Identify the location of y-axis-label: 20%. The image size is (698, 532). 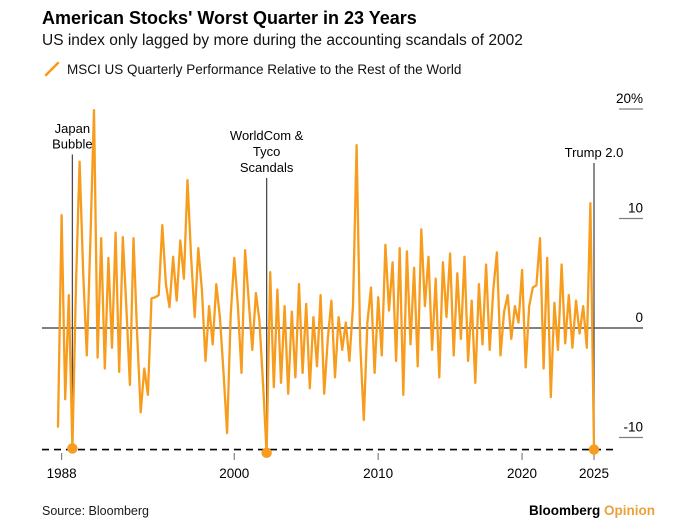
(629, 98).